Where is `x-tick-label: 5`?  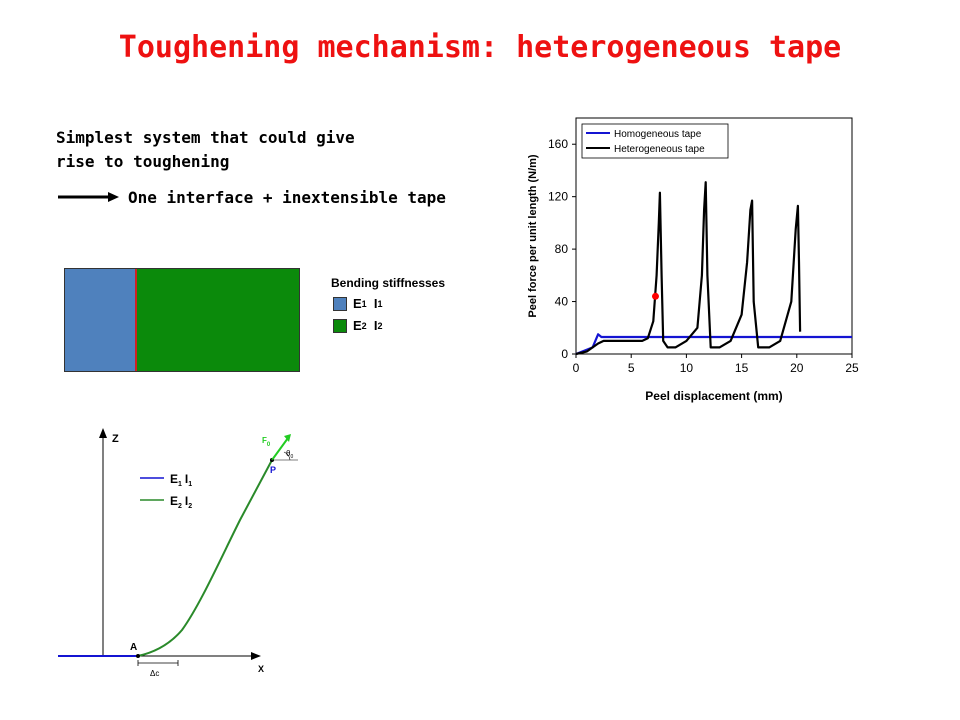
x-tick-label: 5 is located at coordinates (631, 368).